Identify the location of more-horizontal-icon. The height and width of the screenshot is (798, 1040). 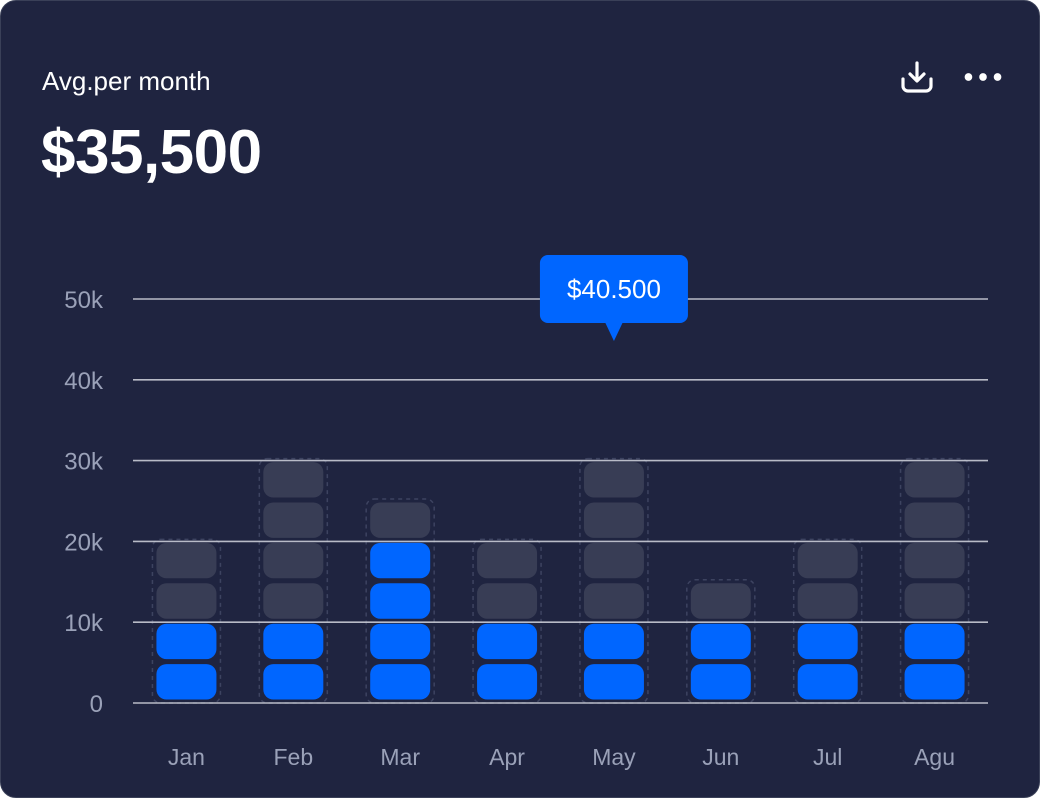
(983, 77).